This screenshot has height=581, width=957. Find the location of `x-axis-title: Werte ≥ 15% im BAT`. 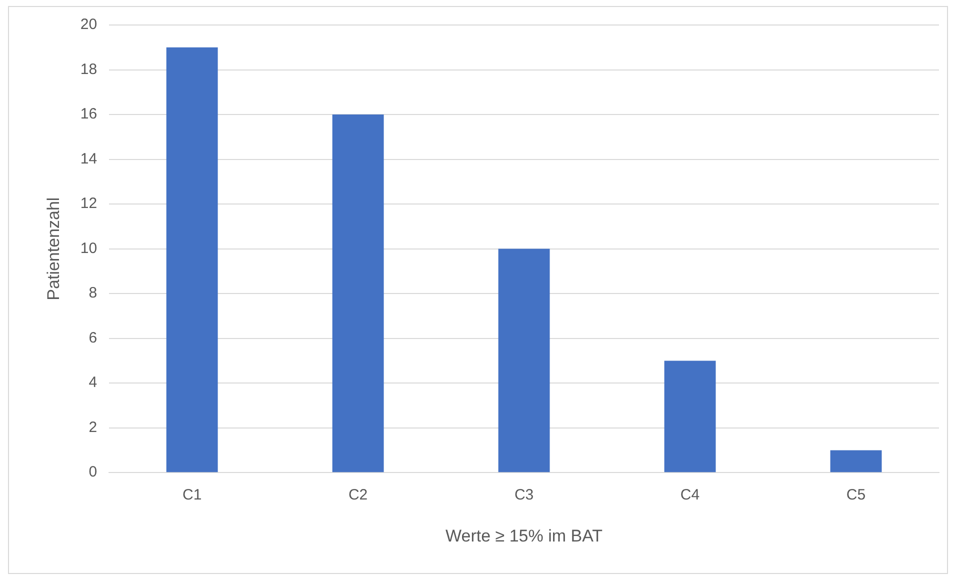

x-axis-title: Werte ≥ 15% im BAT is located at coordinates (524, 536).